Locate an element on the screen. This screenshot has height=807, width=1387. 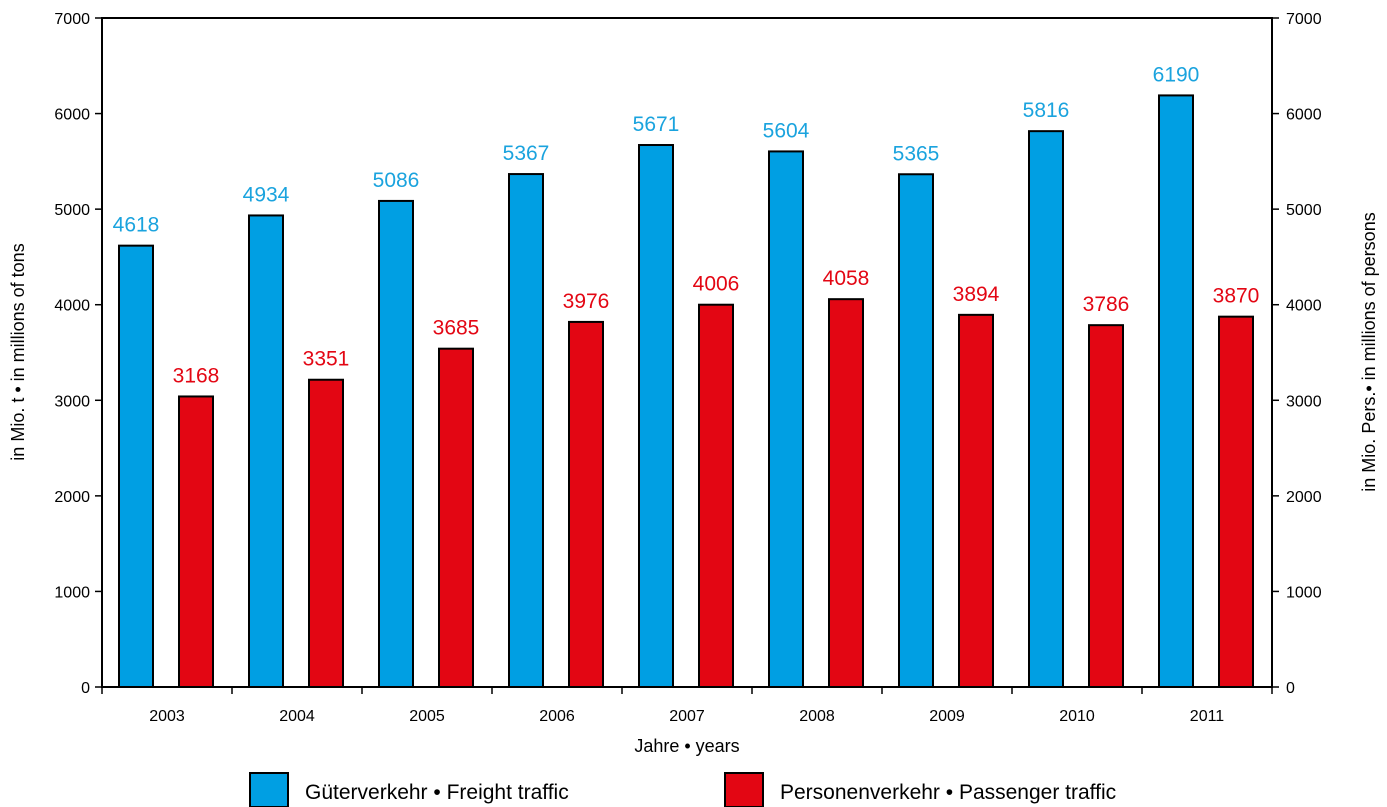
y-tick-label-left: 5000 is located at coordinates (72, 210).